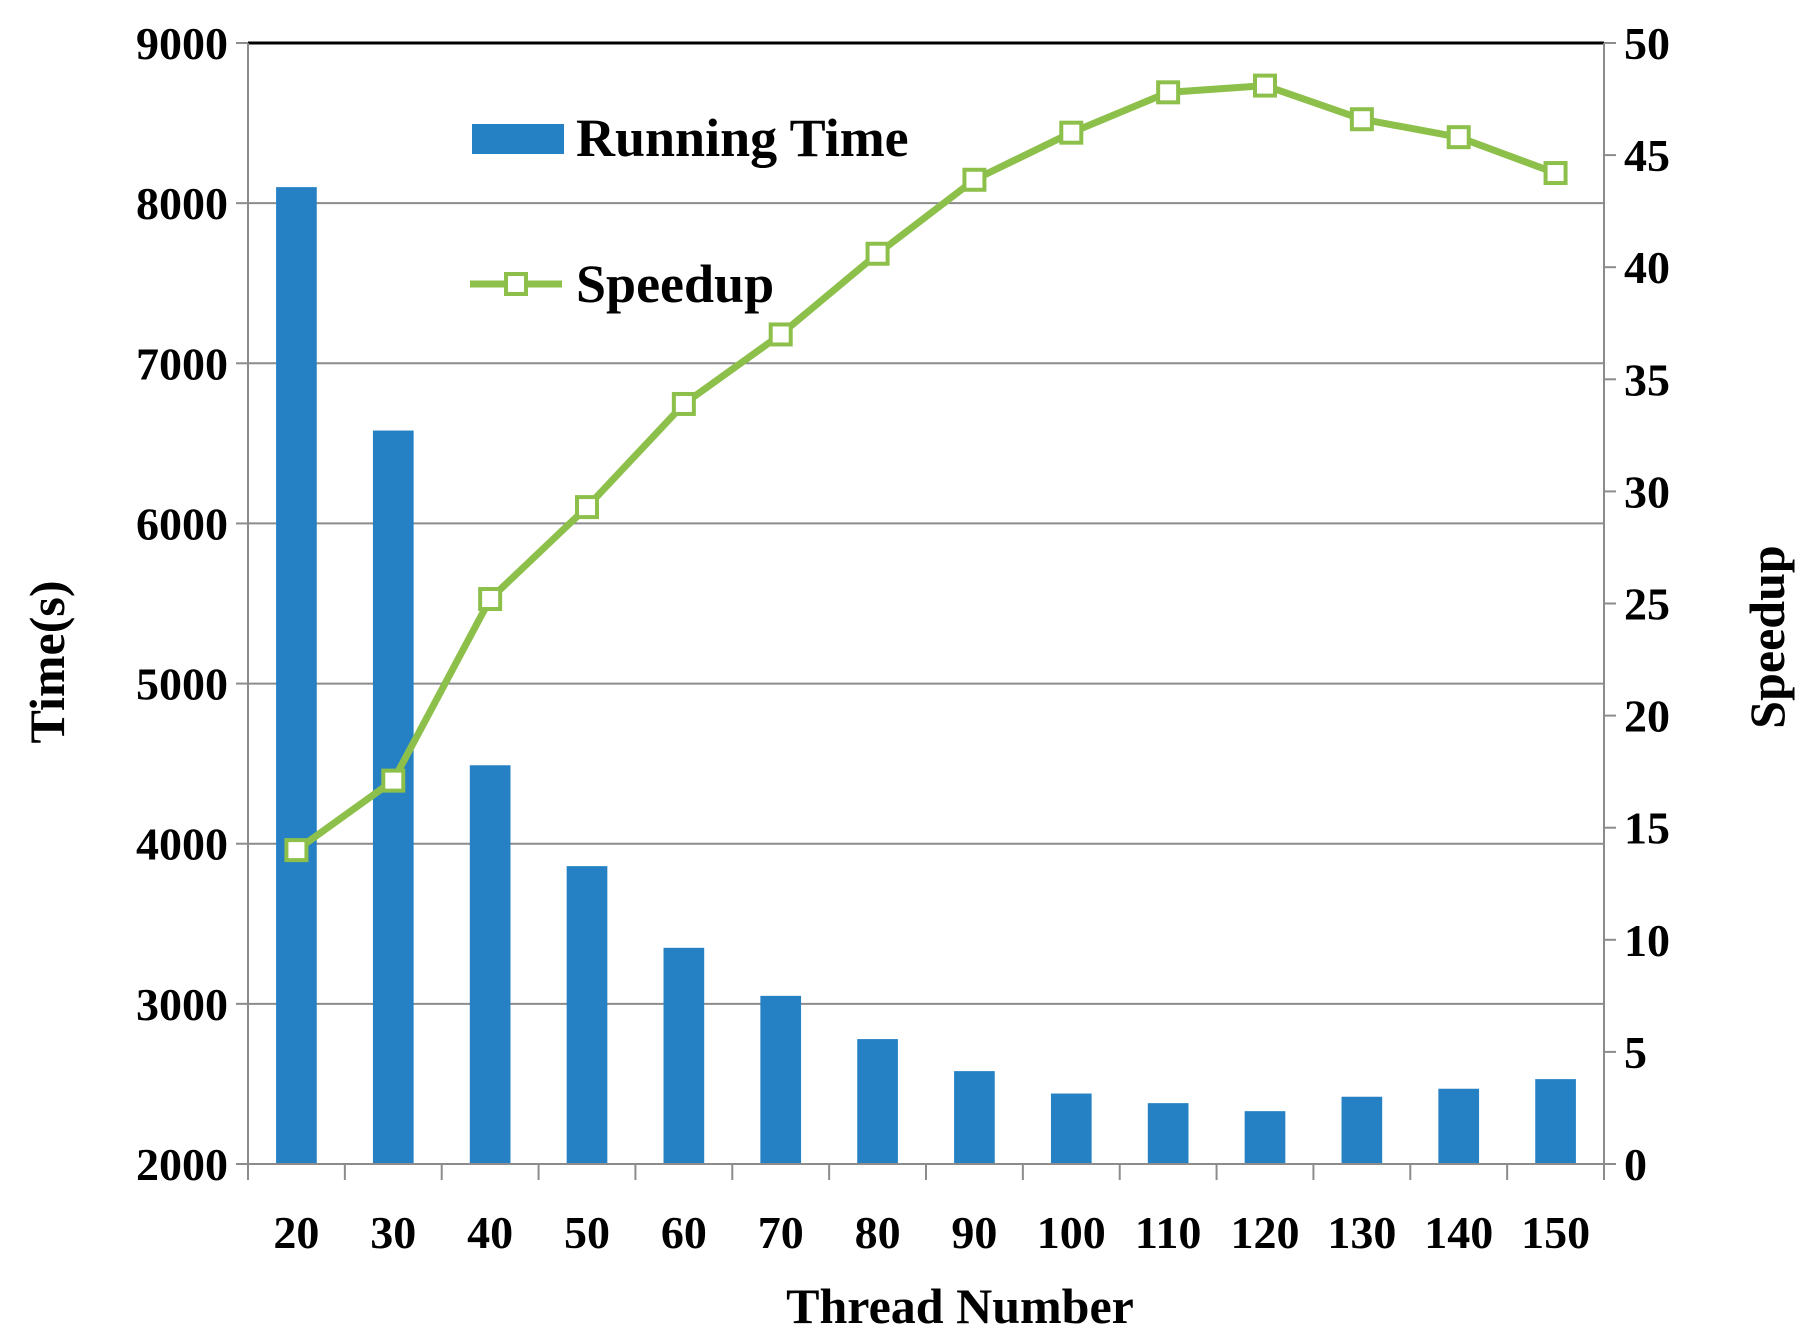  Describe the element at coordinates (490, 1232) in the screenshot. I see `x-tick-label-40: 40` at that location.